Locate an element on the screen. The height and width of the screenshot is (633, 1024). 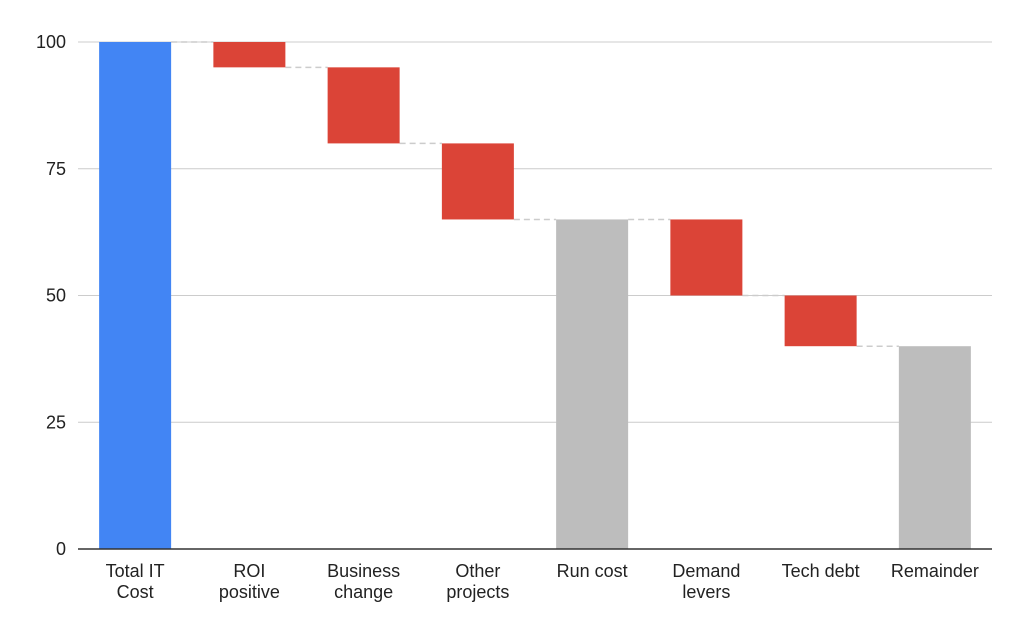
x-category-label-line: Other is located at coordinates (477, 571).